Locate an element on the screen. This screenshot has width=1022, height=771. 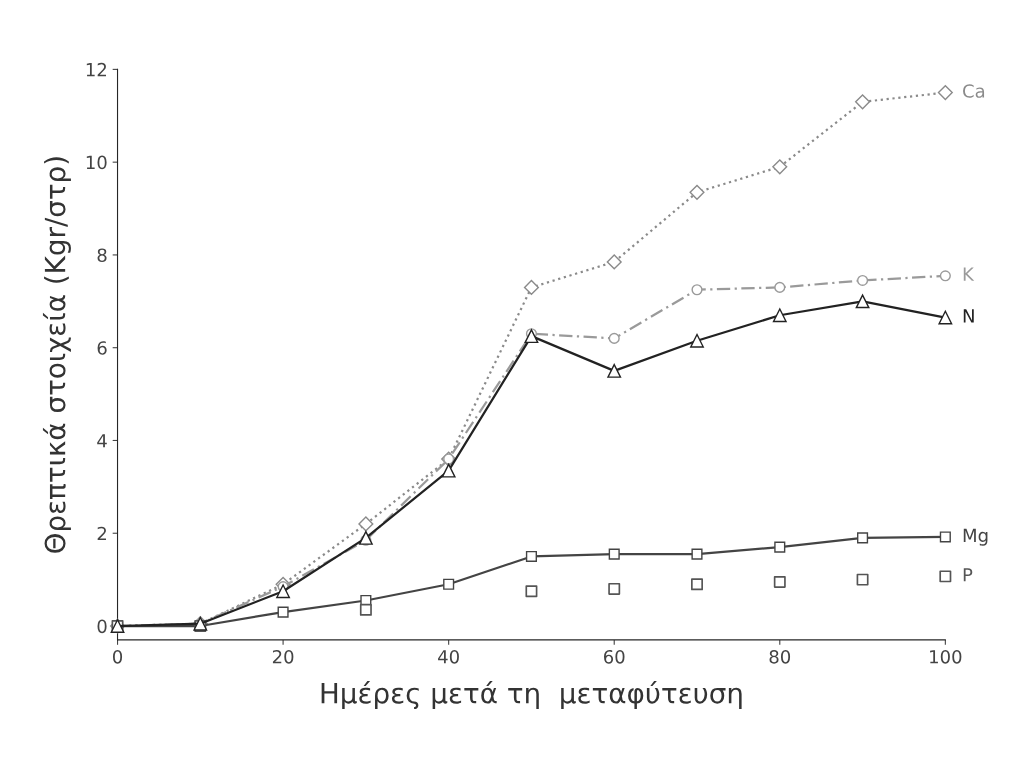
y-tick-label: 8 is located at coordinates (102, 255).